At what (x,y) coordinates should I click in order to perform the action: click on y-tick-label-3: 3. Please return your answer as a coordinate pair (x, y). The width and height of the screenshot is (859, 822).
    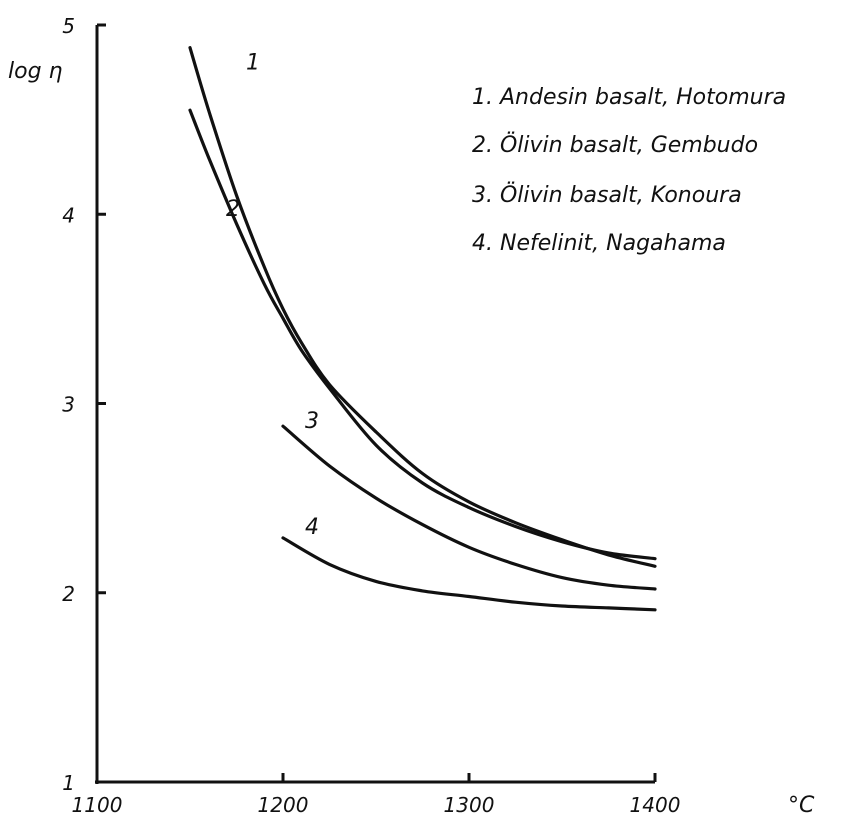
    Looking at the image, I should click on (68, 405).